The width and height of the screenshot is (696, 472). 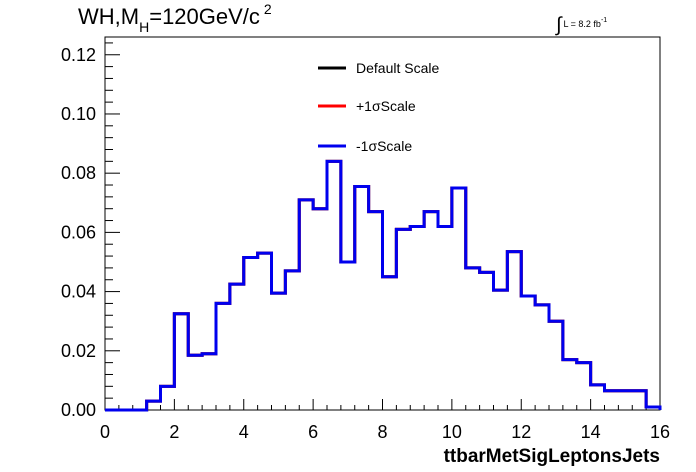 What do you see at coordinates (78, 114) in the screenshot?
I see `y-tick-label: 0.10` at bounding box center [78, 114].